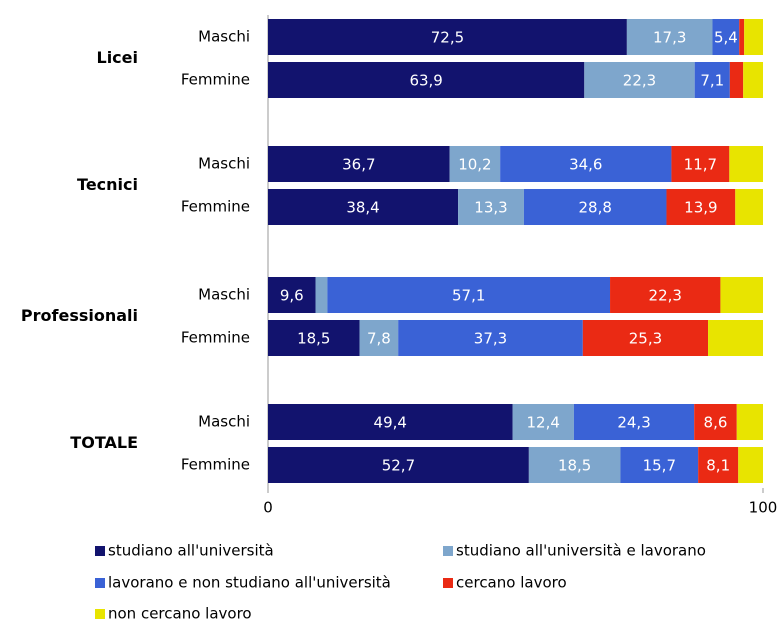 Image resolution: width=777 pixels, height=624 pixels. I want to click on value-label: 34,6, so click(585, 165).